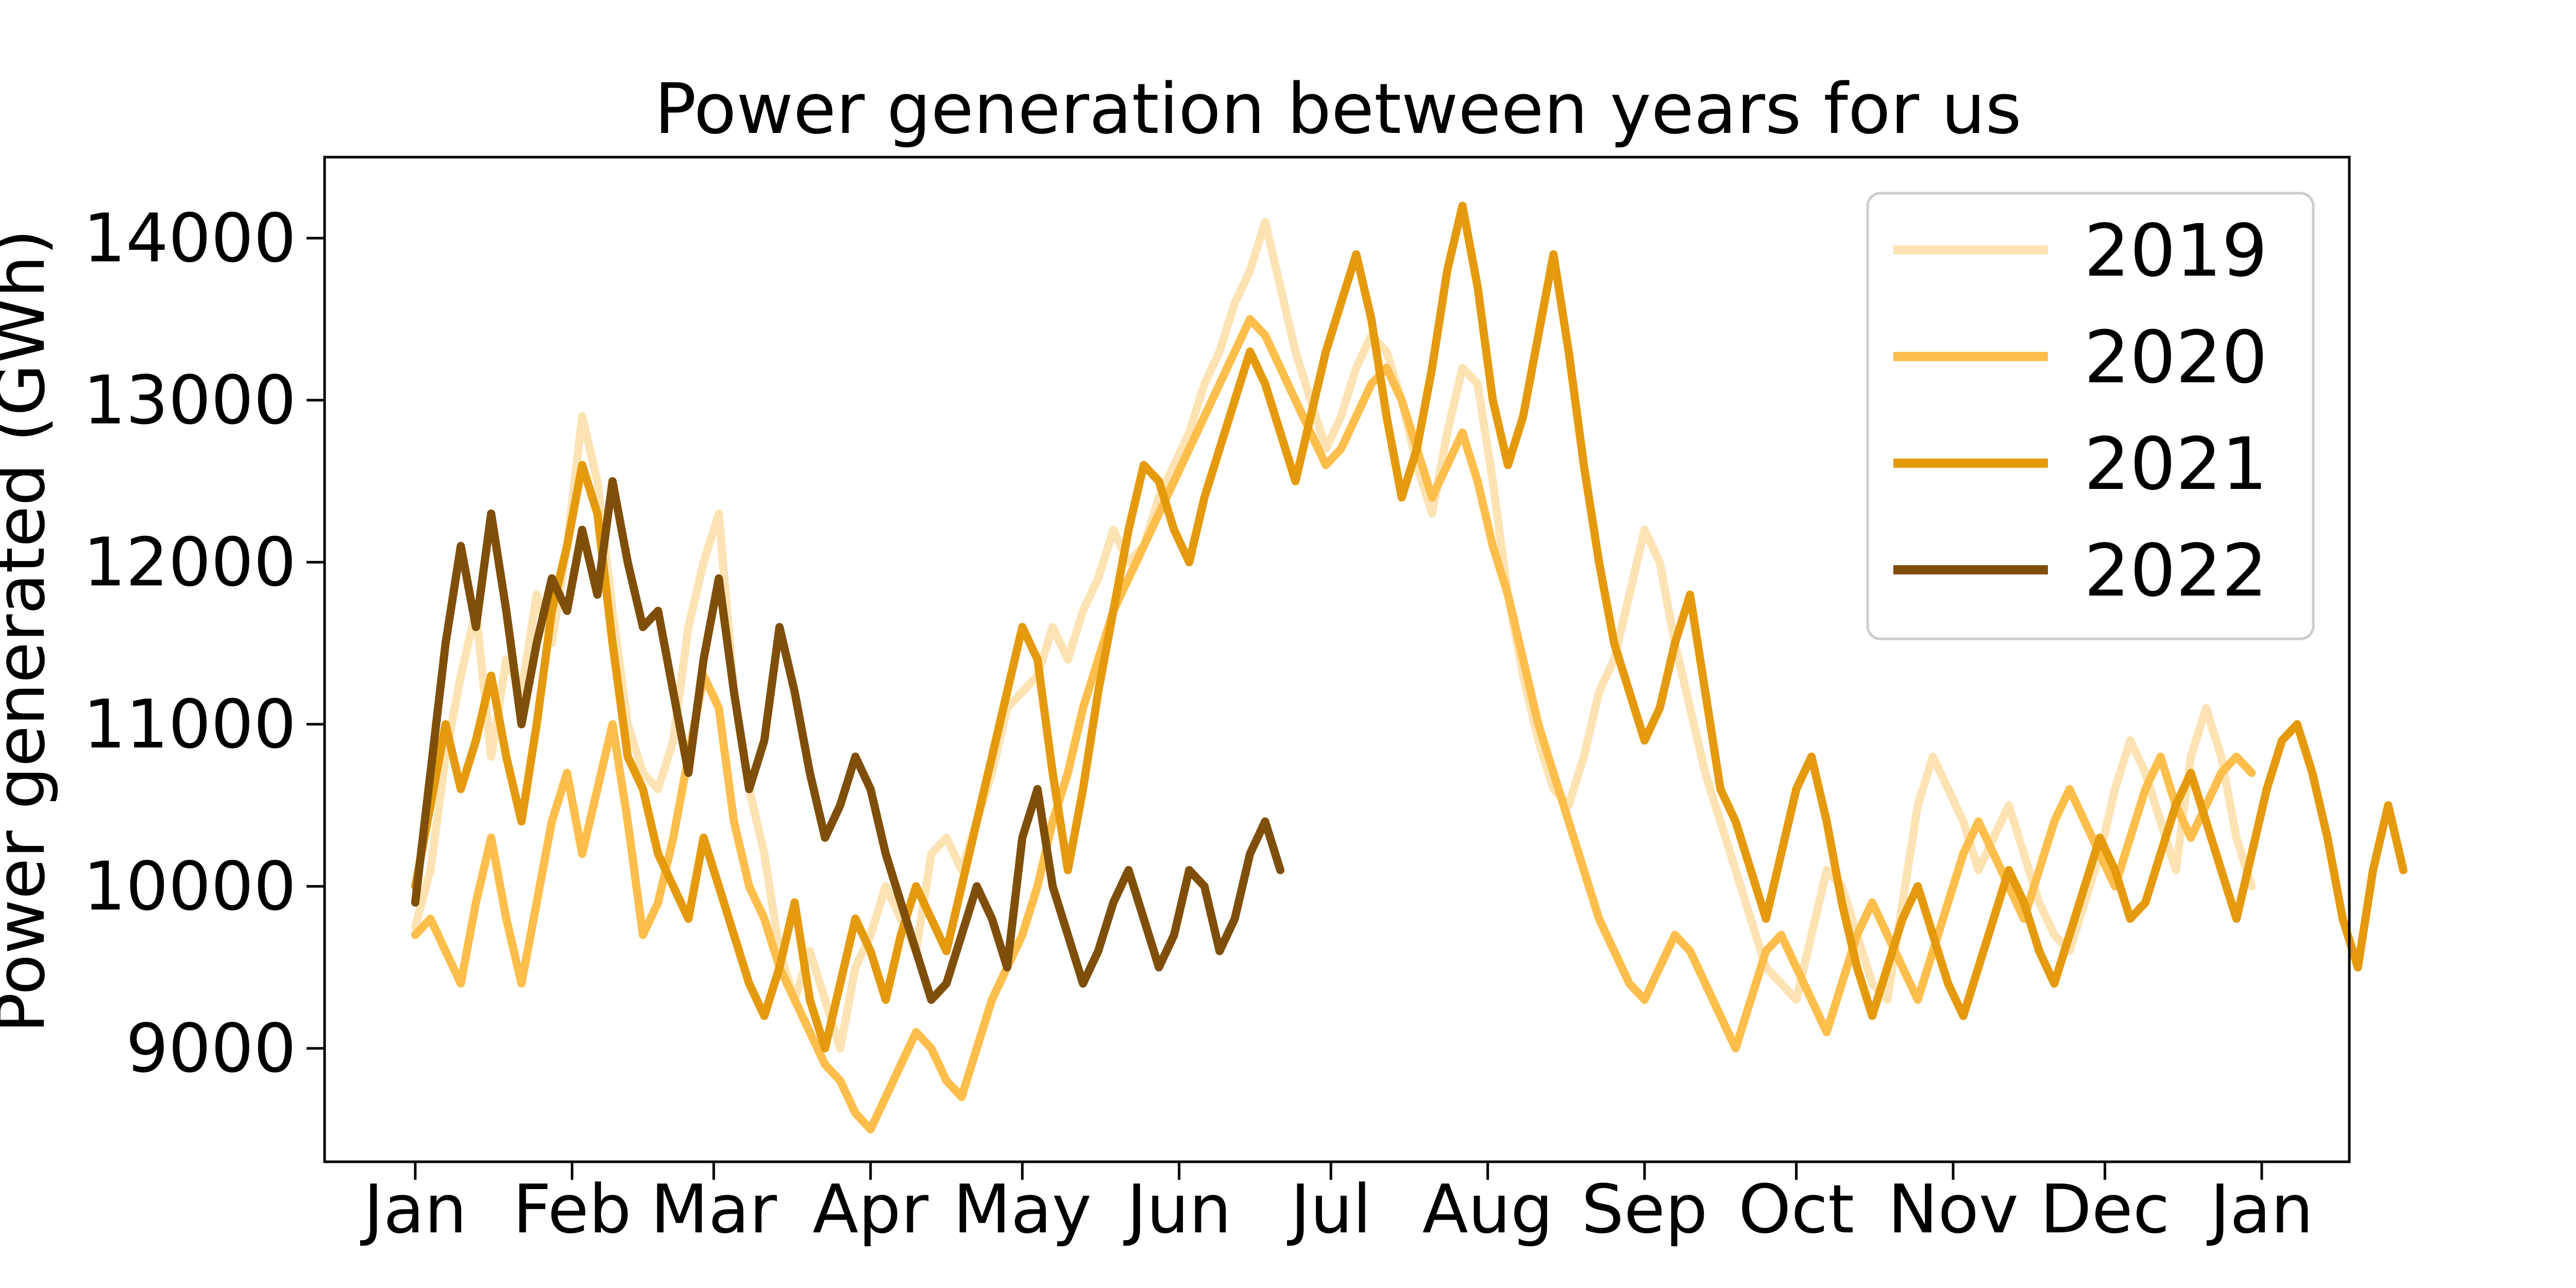  I want to click on series-line-2022, so click(848, 740).